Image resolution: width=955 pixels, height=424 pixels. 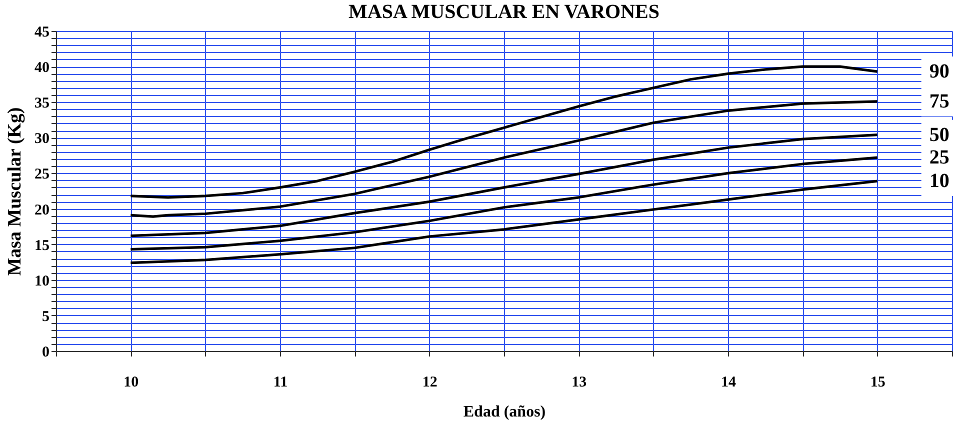 I want to click on y-tick-label: 15, so click(x=42, y=246).